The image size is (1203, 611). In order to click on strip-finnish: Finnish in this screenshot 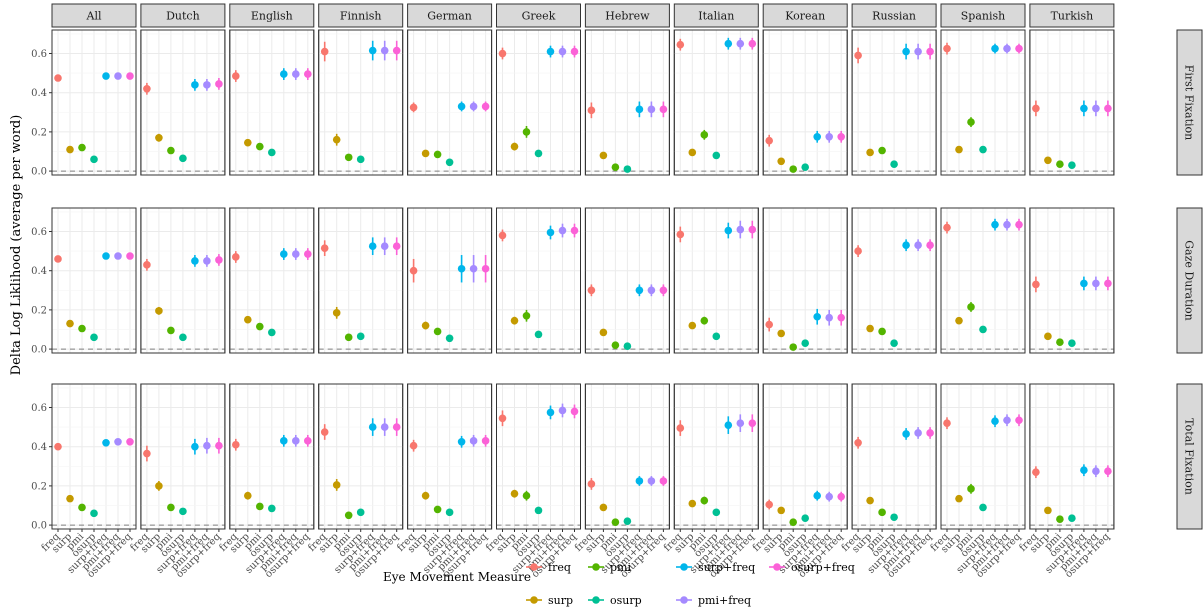, I will do `click(361, 15)`.